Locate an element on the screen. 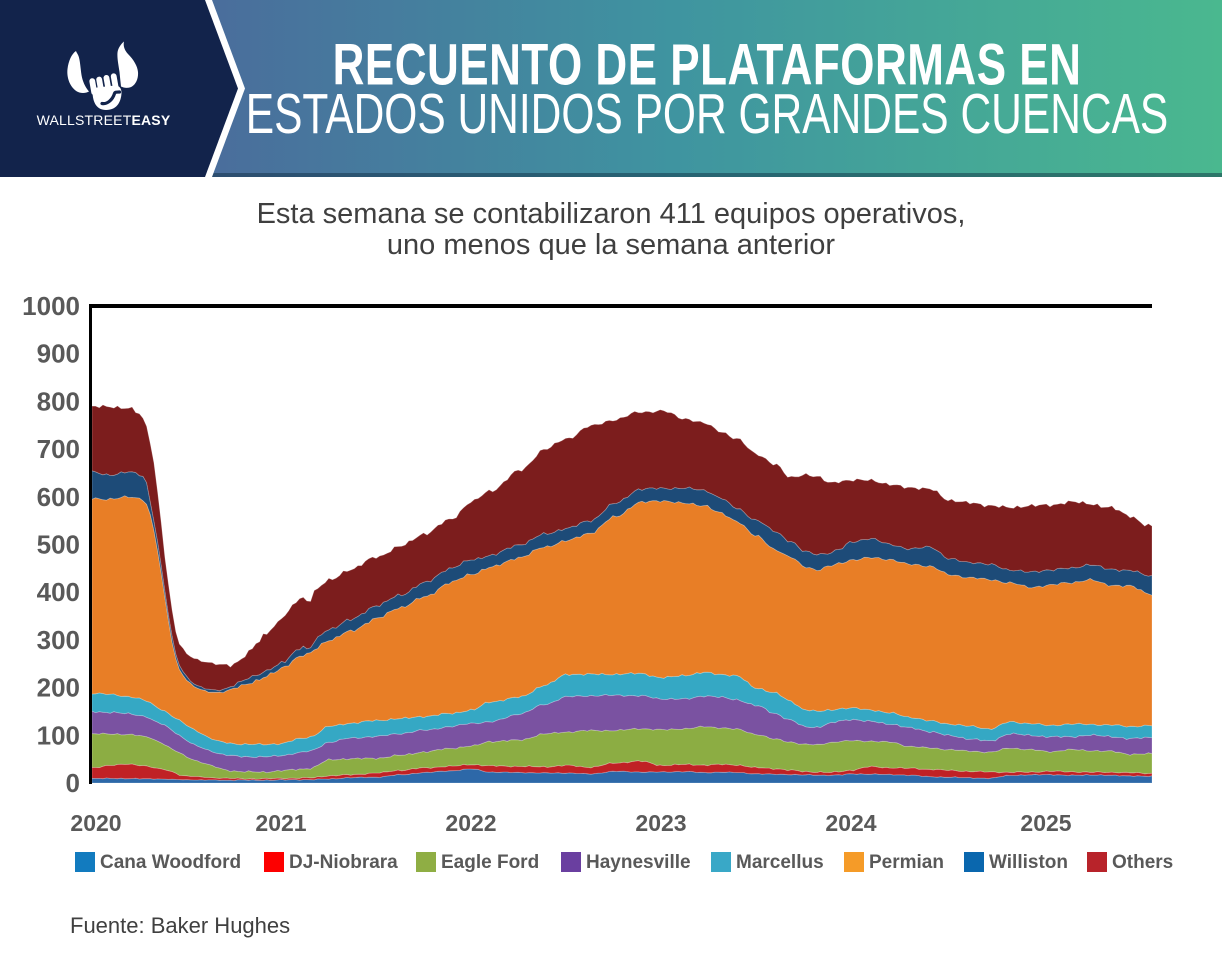 Image resolution: width=1222 pixels, height=973 pixels. svg-text: 2024 is located at coordinates (850, 823).